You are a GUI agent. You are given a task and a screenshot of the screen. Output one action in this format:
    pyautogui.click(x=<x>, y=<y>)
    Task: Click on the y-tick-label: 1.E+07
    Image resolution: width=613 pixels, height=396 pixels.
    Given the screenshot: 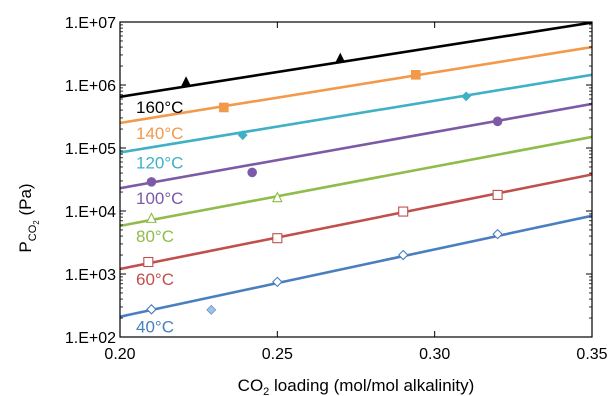 What is the action you would take?
    pyautogui.click(x=90, y=23)
    